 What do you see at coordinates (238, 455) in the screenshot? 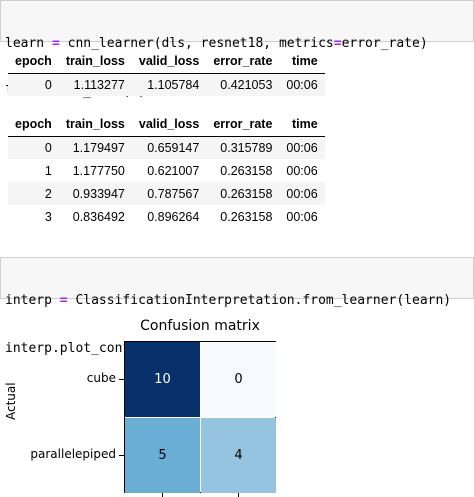
I see `matrix-cell: 4` at bounding box center [238, 455].